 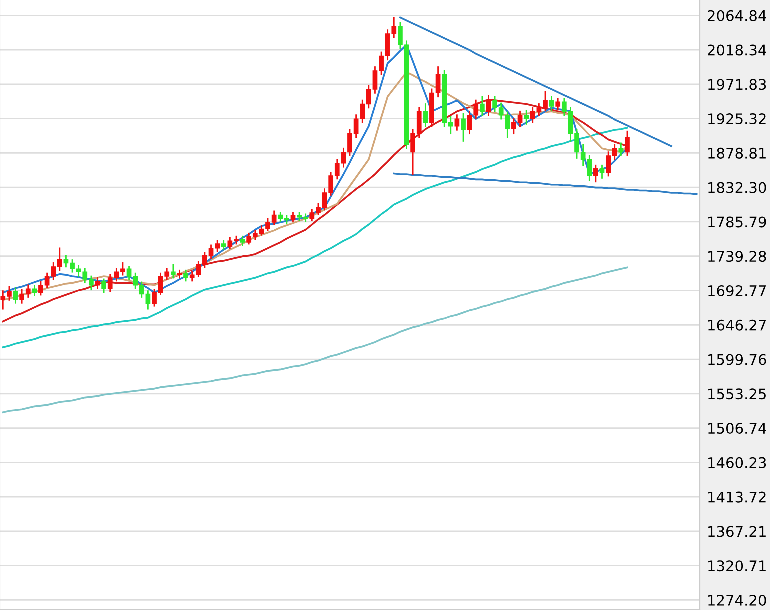 What do you see at coordinates (737, 600) in the screenshot?
I see `y-tick-label: 1274.20` at bounding box center [737, 600].